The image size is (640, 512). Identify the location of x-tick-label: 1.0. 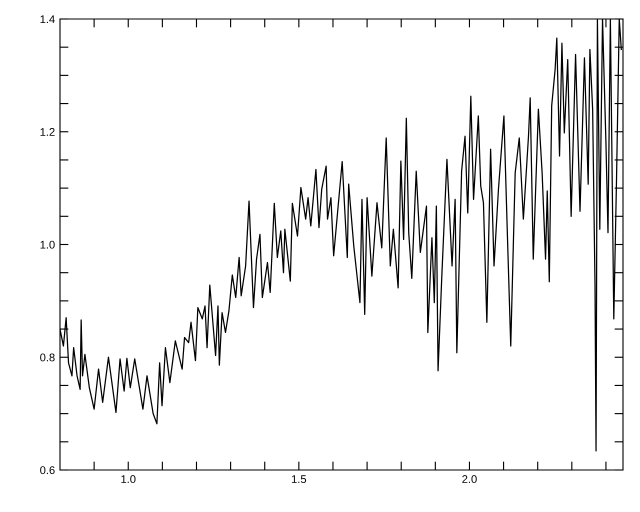
(128, 479).